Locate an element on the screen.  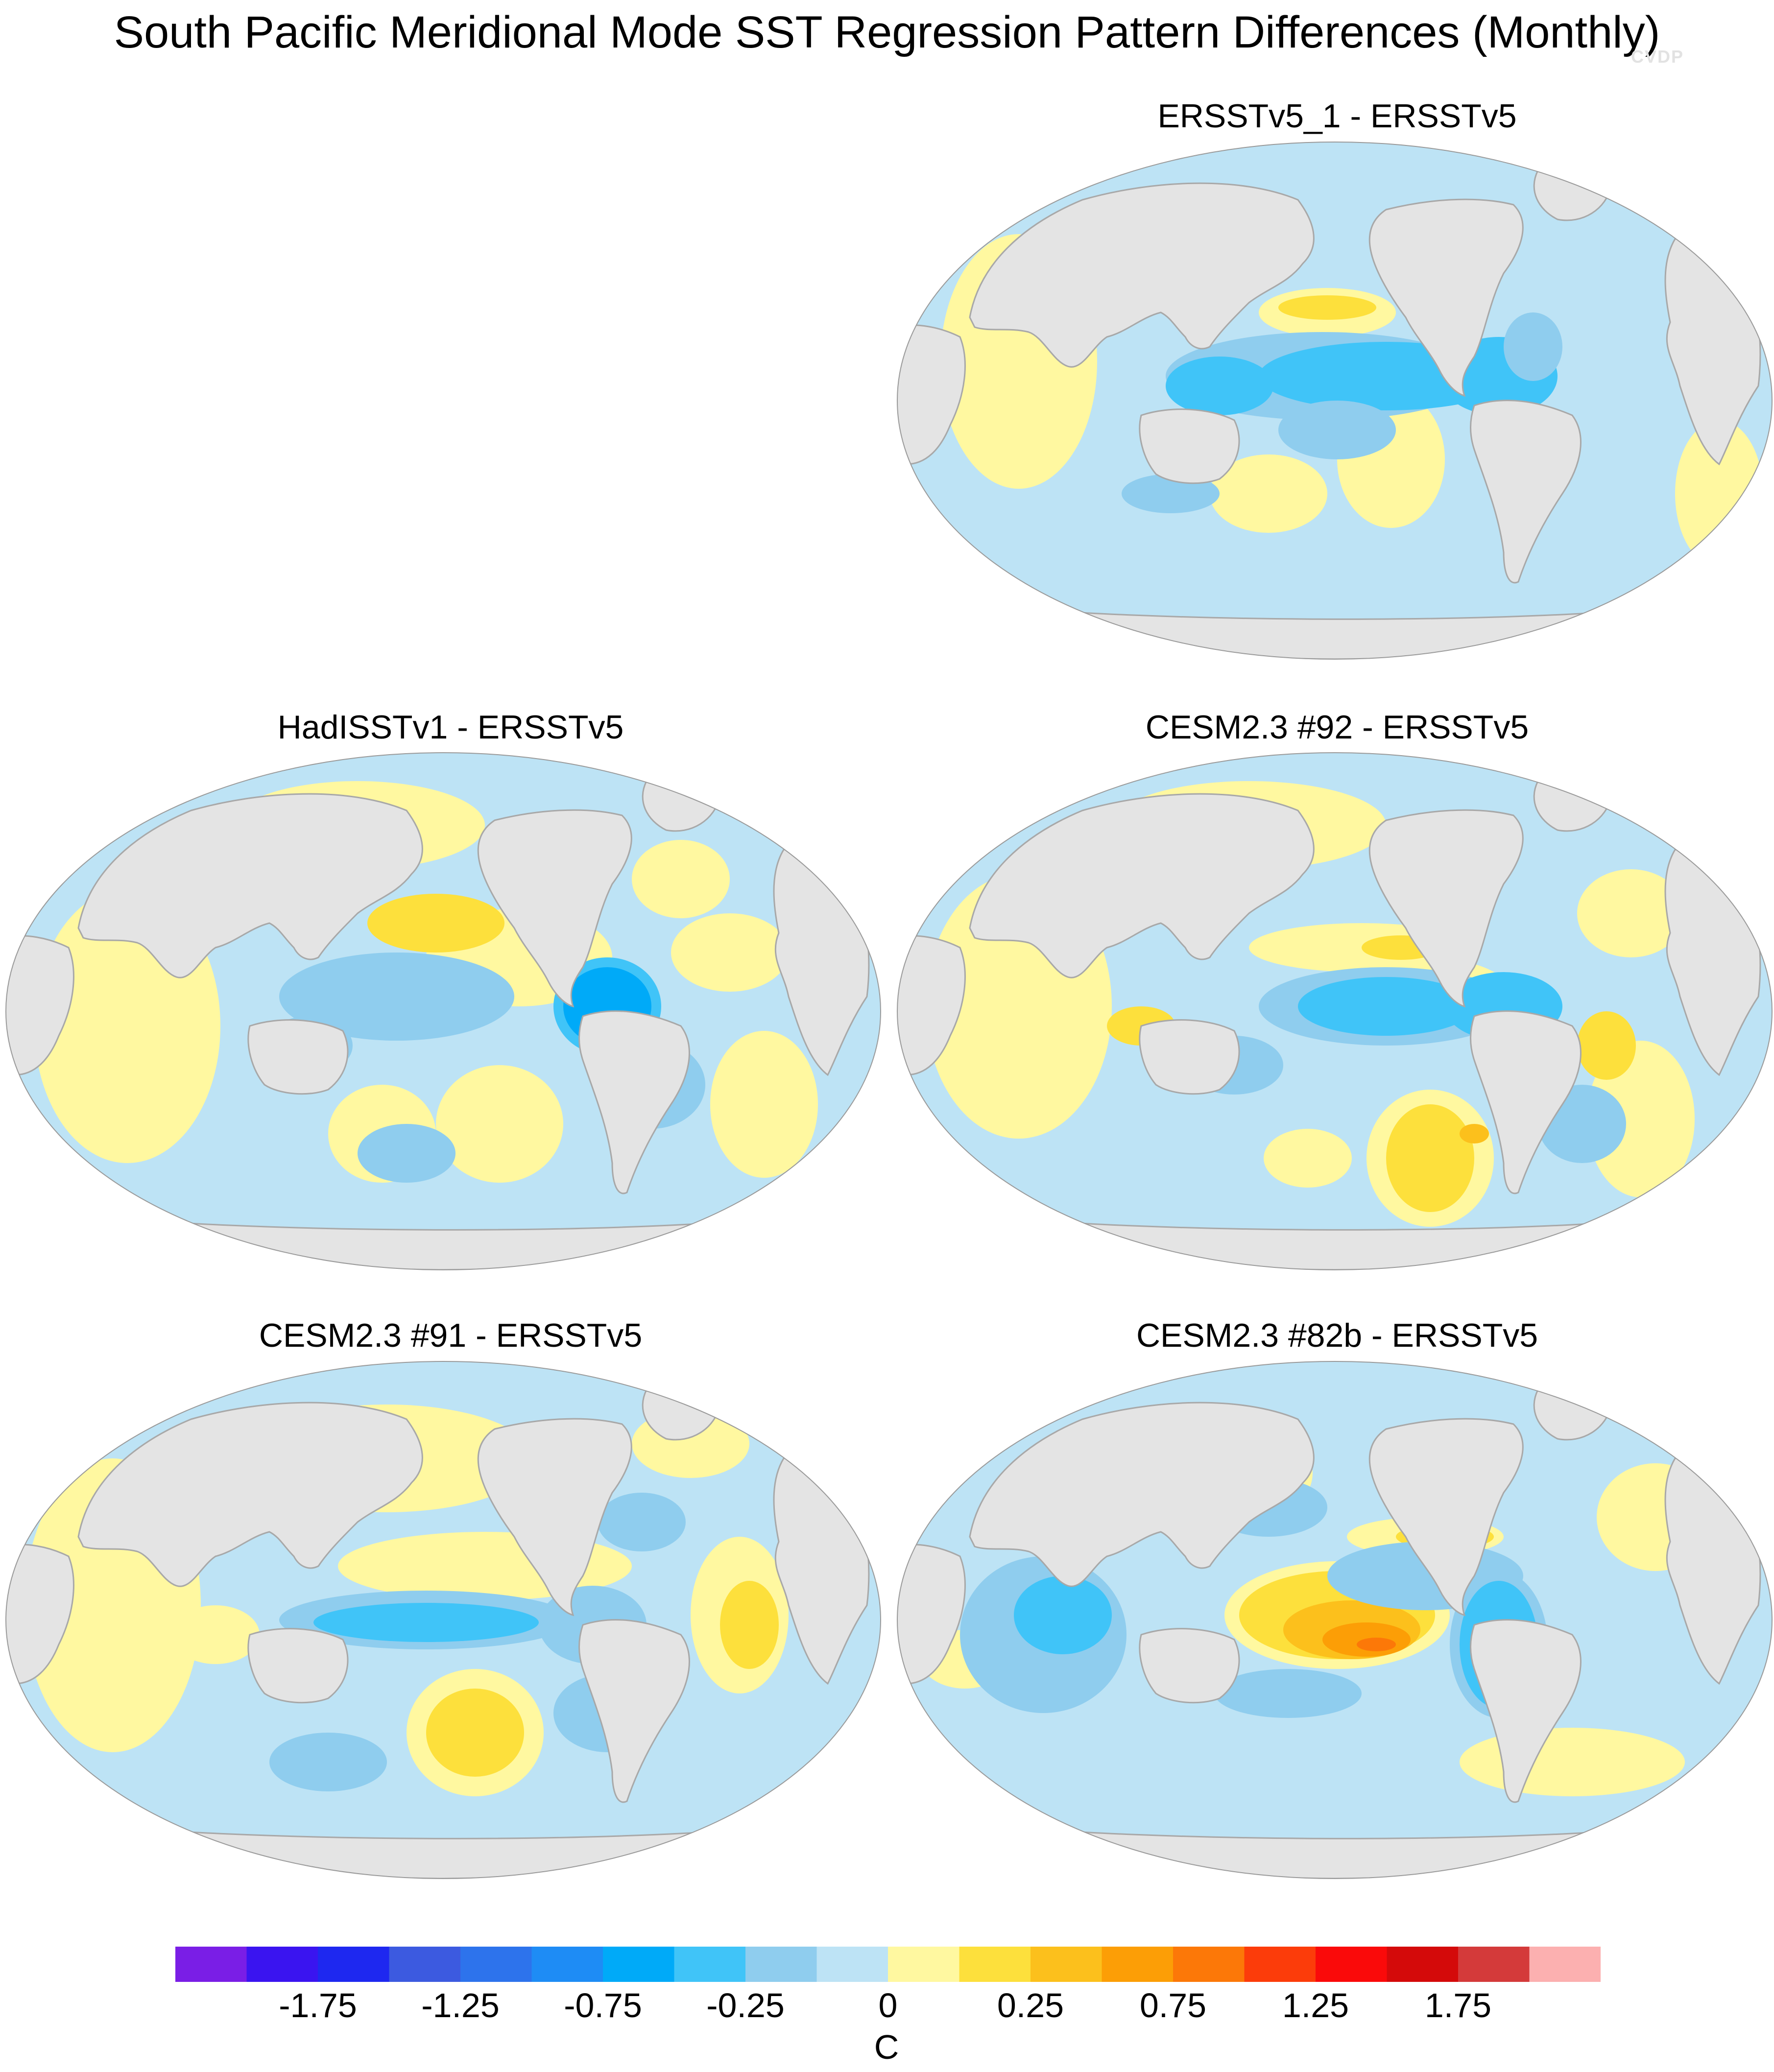
colorbar-tick-label: 0.75 is located at coordinates (1173, 2005).